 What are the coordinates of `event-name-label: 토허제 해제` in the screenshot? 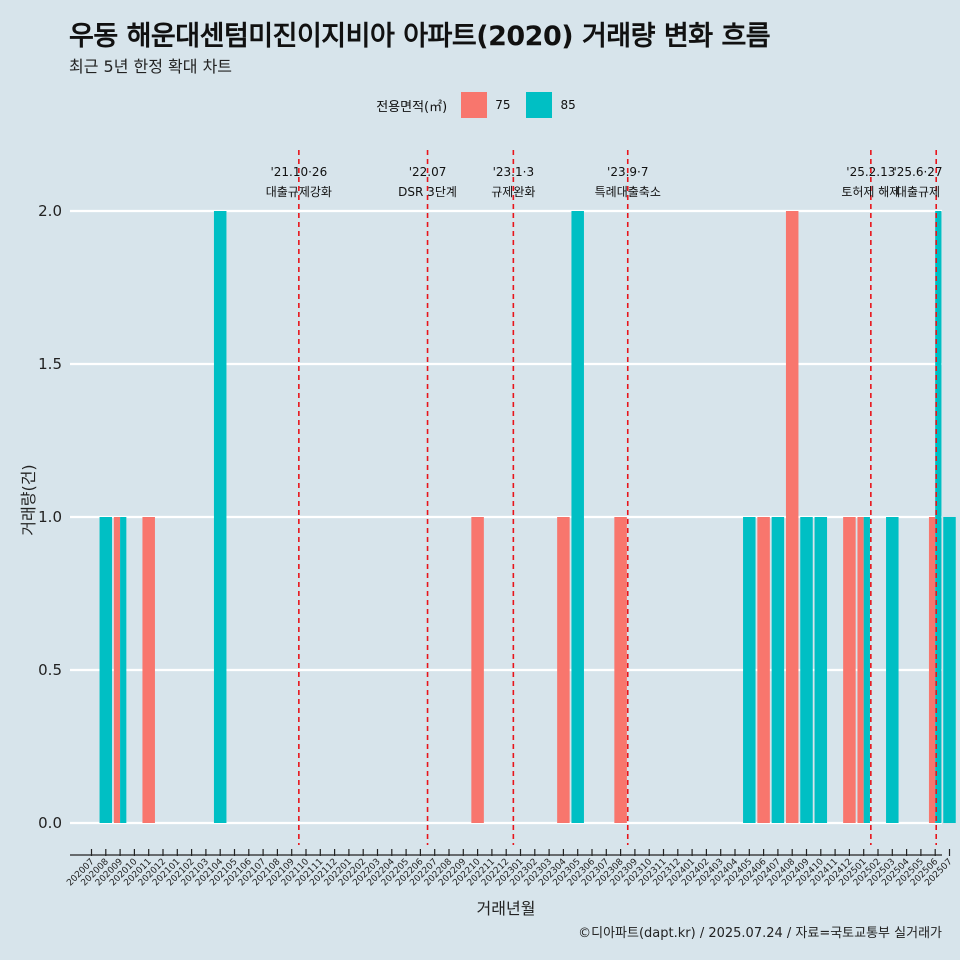 It's located at (870, 192).